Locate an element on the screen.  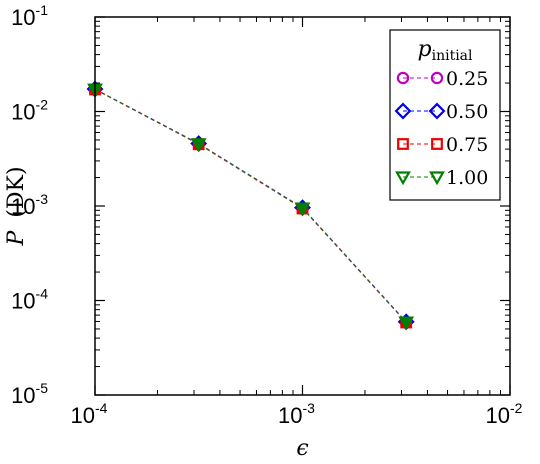
y-tick-label: 10⁻⁵ is located at coordinates (29, 394).